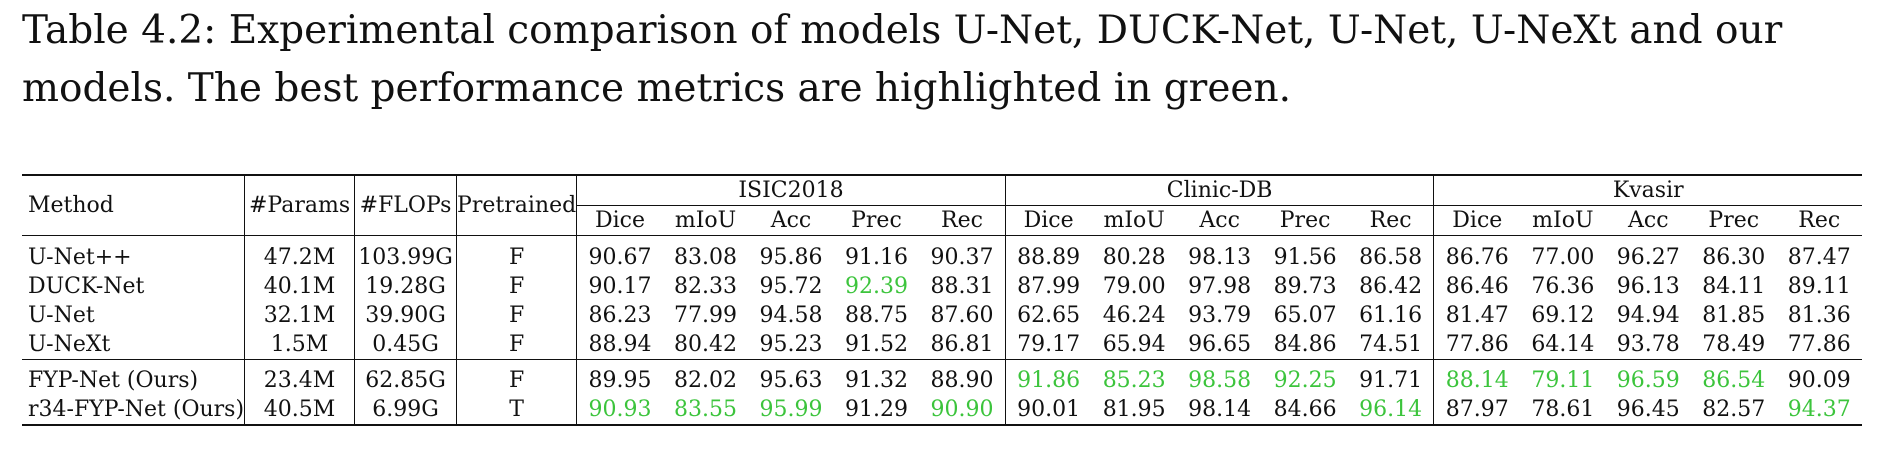 Image resolution: width=1884 pixels, height=458 pixels. Describe the element at coordinates (299, 286) in the screenshot. I see `params-cell: 40.1M` at that location.